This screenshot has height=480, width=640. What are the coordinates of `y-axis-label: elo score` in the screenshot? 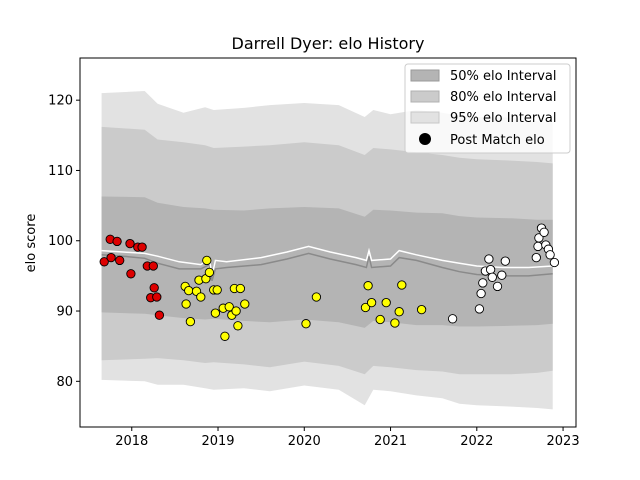 It's located at (31, 243).